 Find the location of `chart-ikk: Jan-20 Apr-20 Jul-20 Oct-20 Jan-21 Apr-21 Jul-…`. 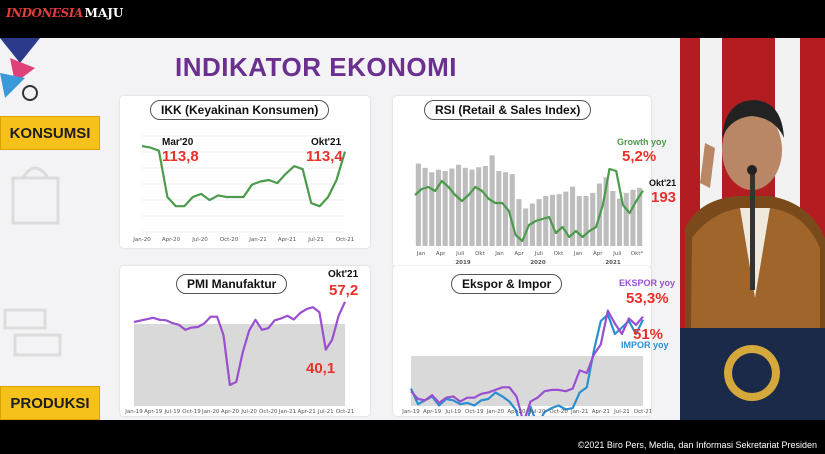

chart-ikk: Jan-20 Apr-20 Jul-20 Oct-20 Jan-21 Apr-21 Jul-… is located at coordinates (243, 189).